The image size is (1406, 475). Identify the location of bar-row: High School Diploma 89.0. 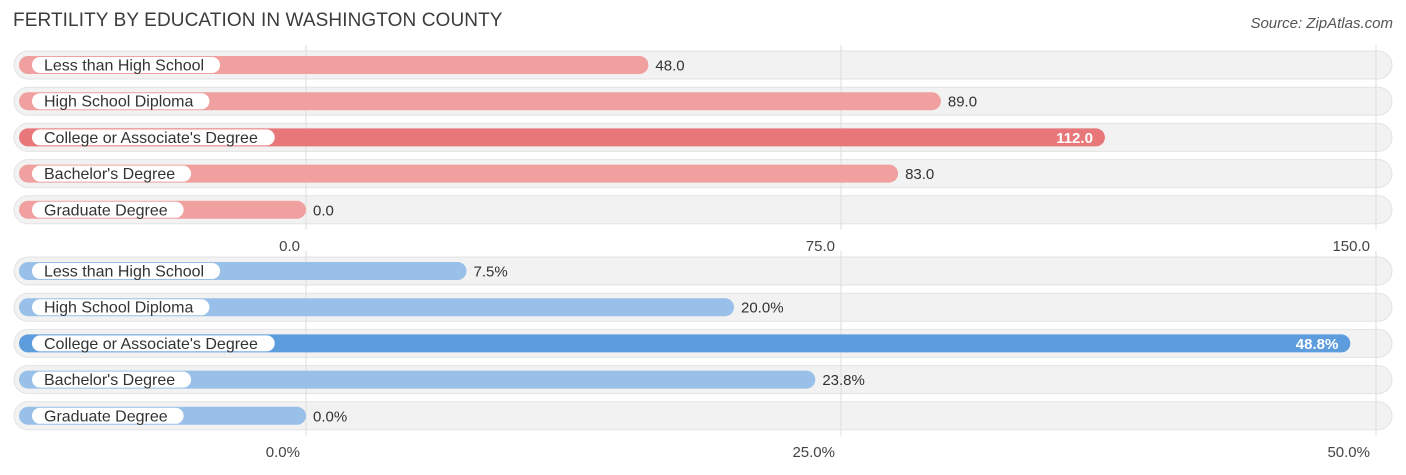
(498, 101).